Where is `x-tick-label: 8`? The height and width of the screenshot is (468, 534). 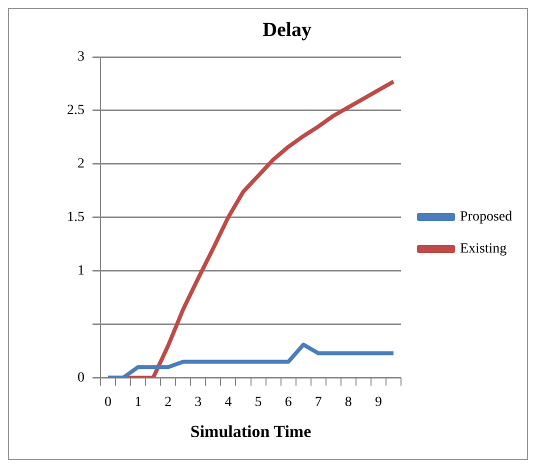 x-tick-label: 8 is located at coordinates (348, 402).